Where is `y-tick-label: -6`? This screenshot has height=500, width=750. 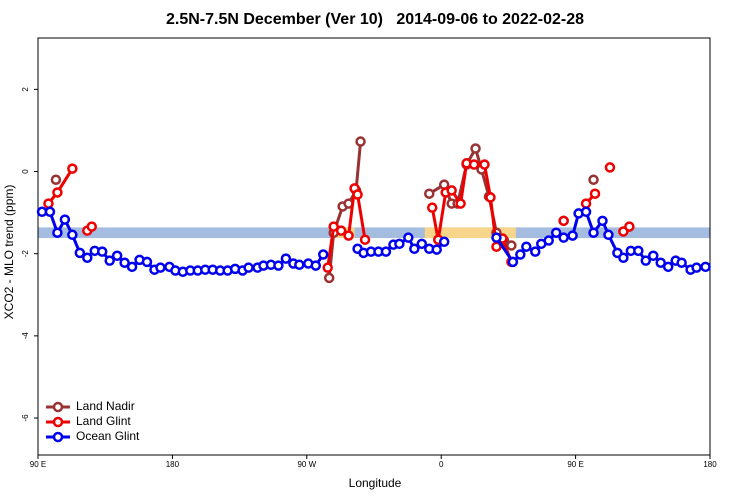
y-tick-label: -6 is located at coordinates (25, 418).